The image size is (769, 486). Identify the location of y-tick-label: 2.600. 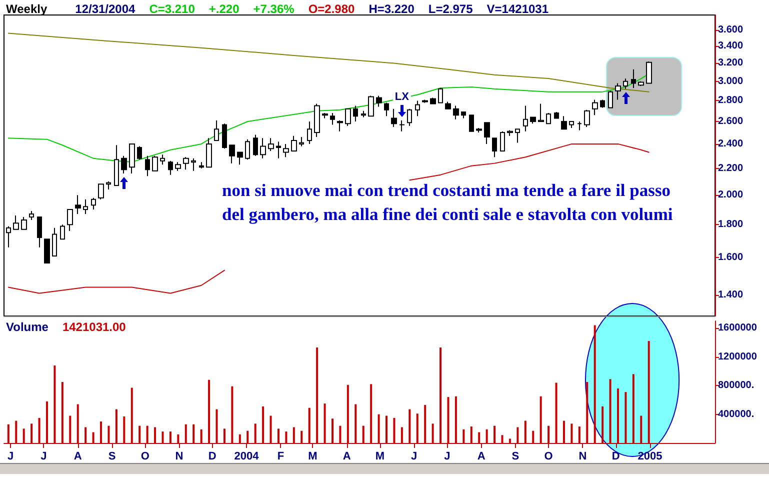
(731, 121).